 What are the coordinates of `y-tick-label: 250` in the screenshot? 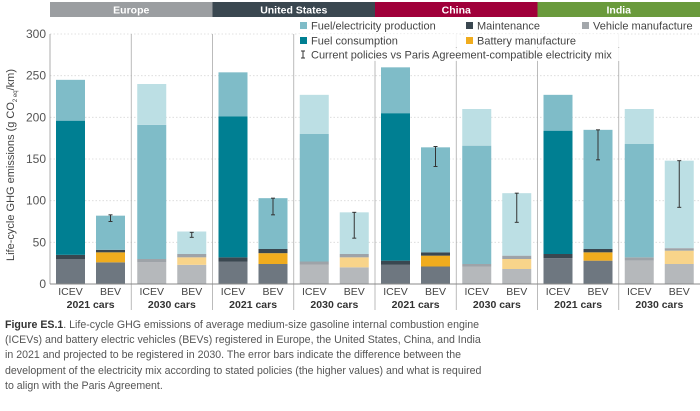 It's located at (36, 76).